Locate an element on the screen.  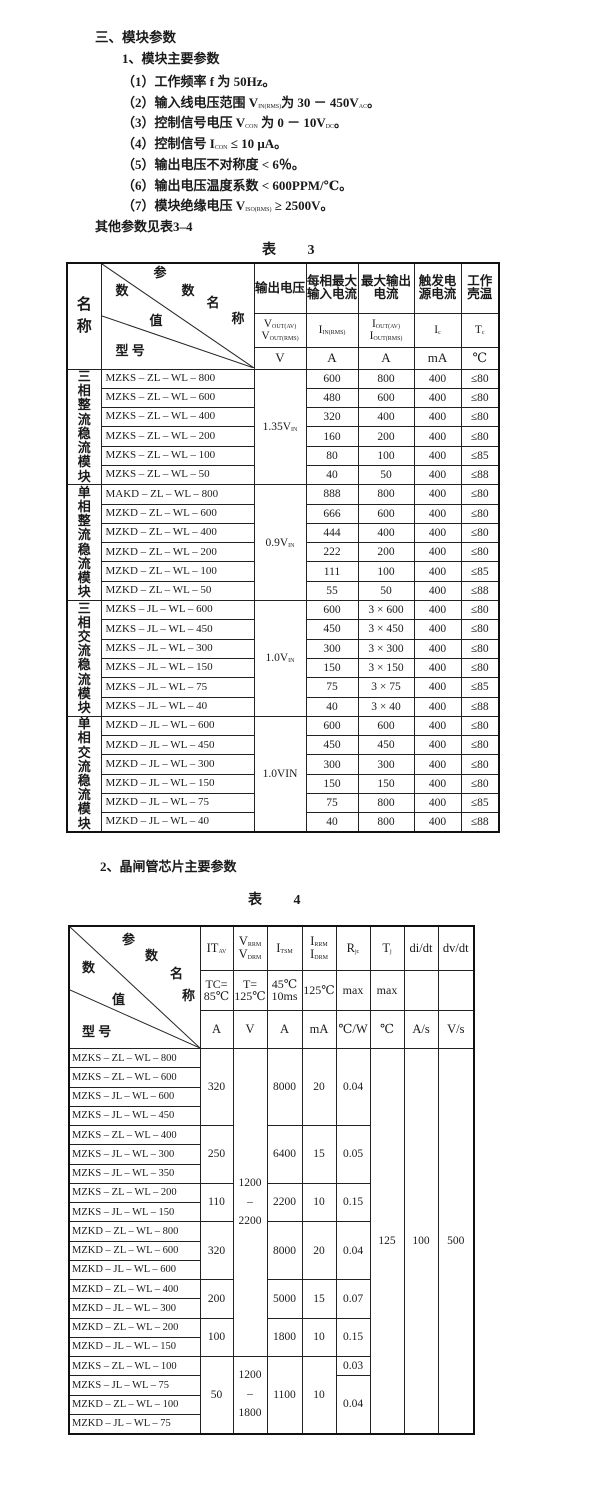
table-row: MZKS – JL – WL – 450 450 3 × 450 400 ≤80 is located at coordinates (283, 629).